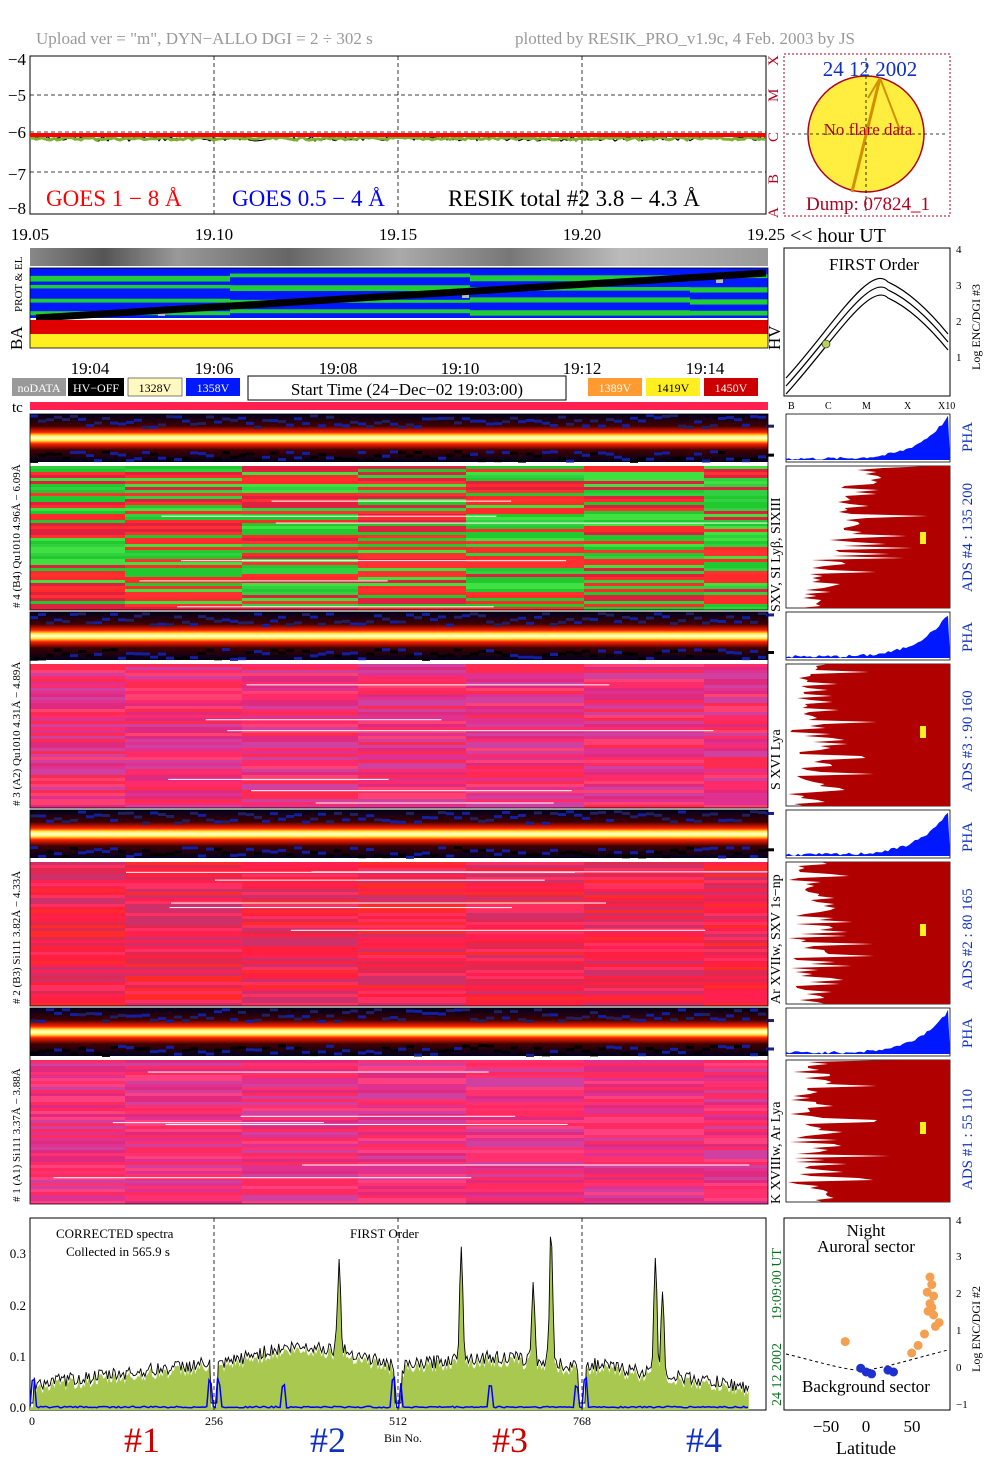 The width and height of the screenshot is (1004, 1476). I want to click on fo-xtick: B, so click(791, 406).